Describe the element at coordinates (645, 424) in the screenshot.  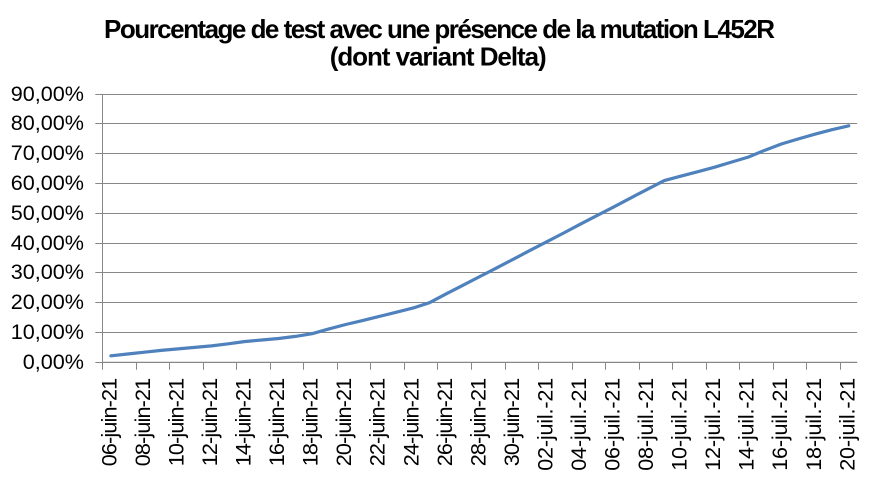
I see `svg-text: 08-juil.-21` at that location.